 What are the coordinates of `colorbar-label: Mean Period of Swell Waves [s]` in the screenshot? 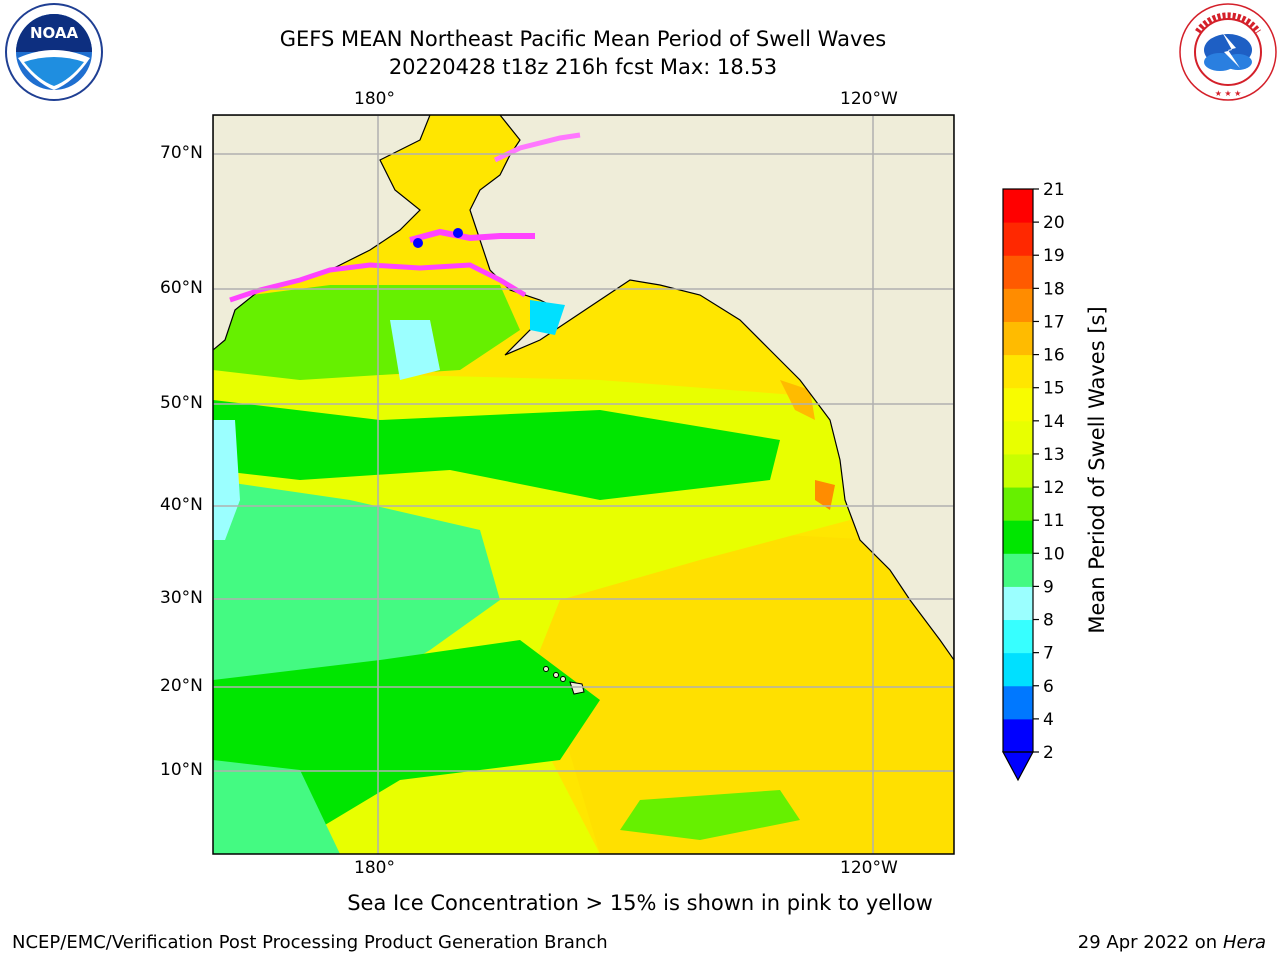 It's located at (1097, 470).